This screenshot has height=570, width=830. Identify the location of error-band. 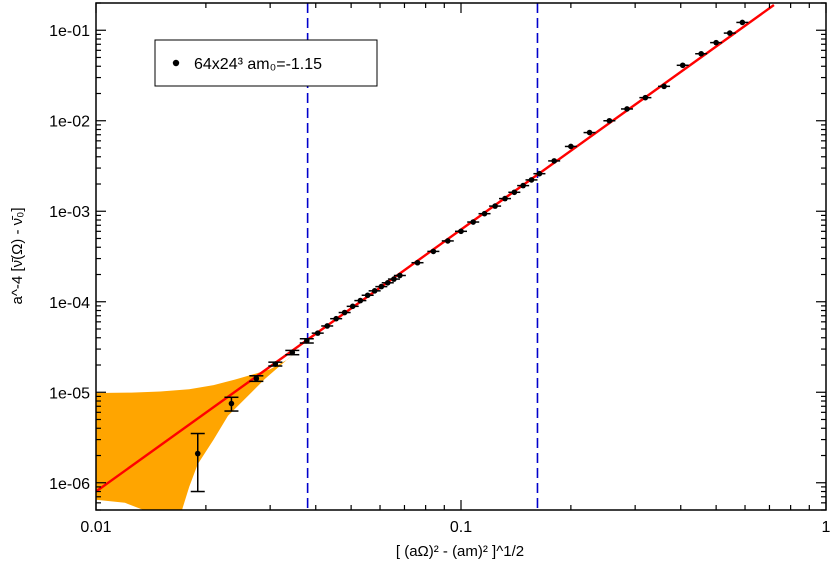
(199, 428).